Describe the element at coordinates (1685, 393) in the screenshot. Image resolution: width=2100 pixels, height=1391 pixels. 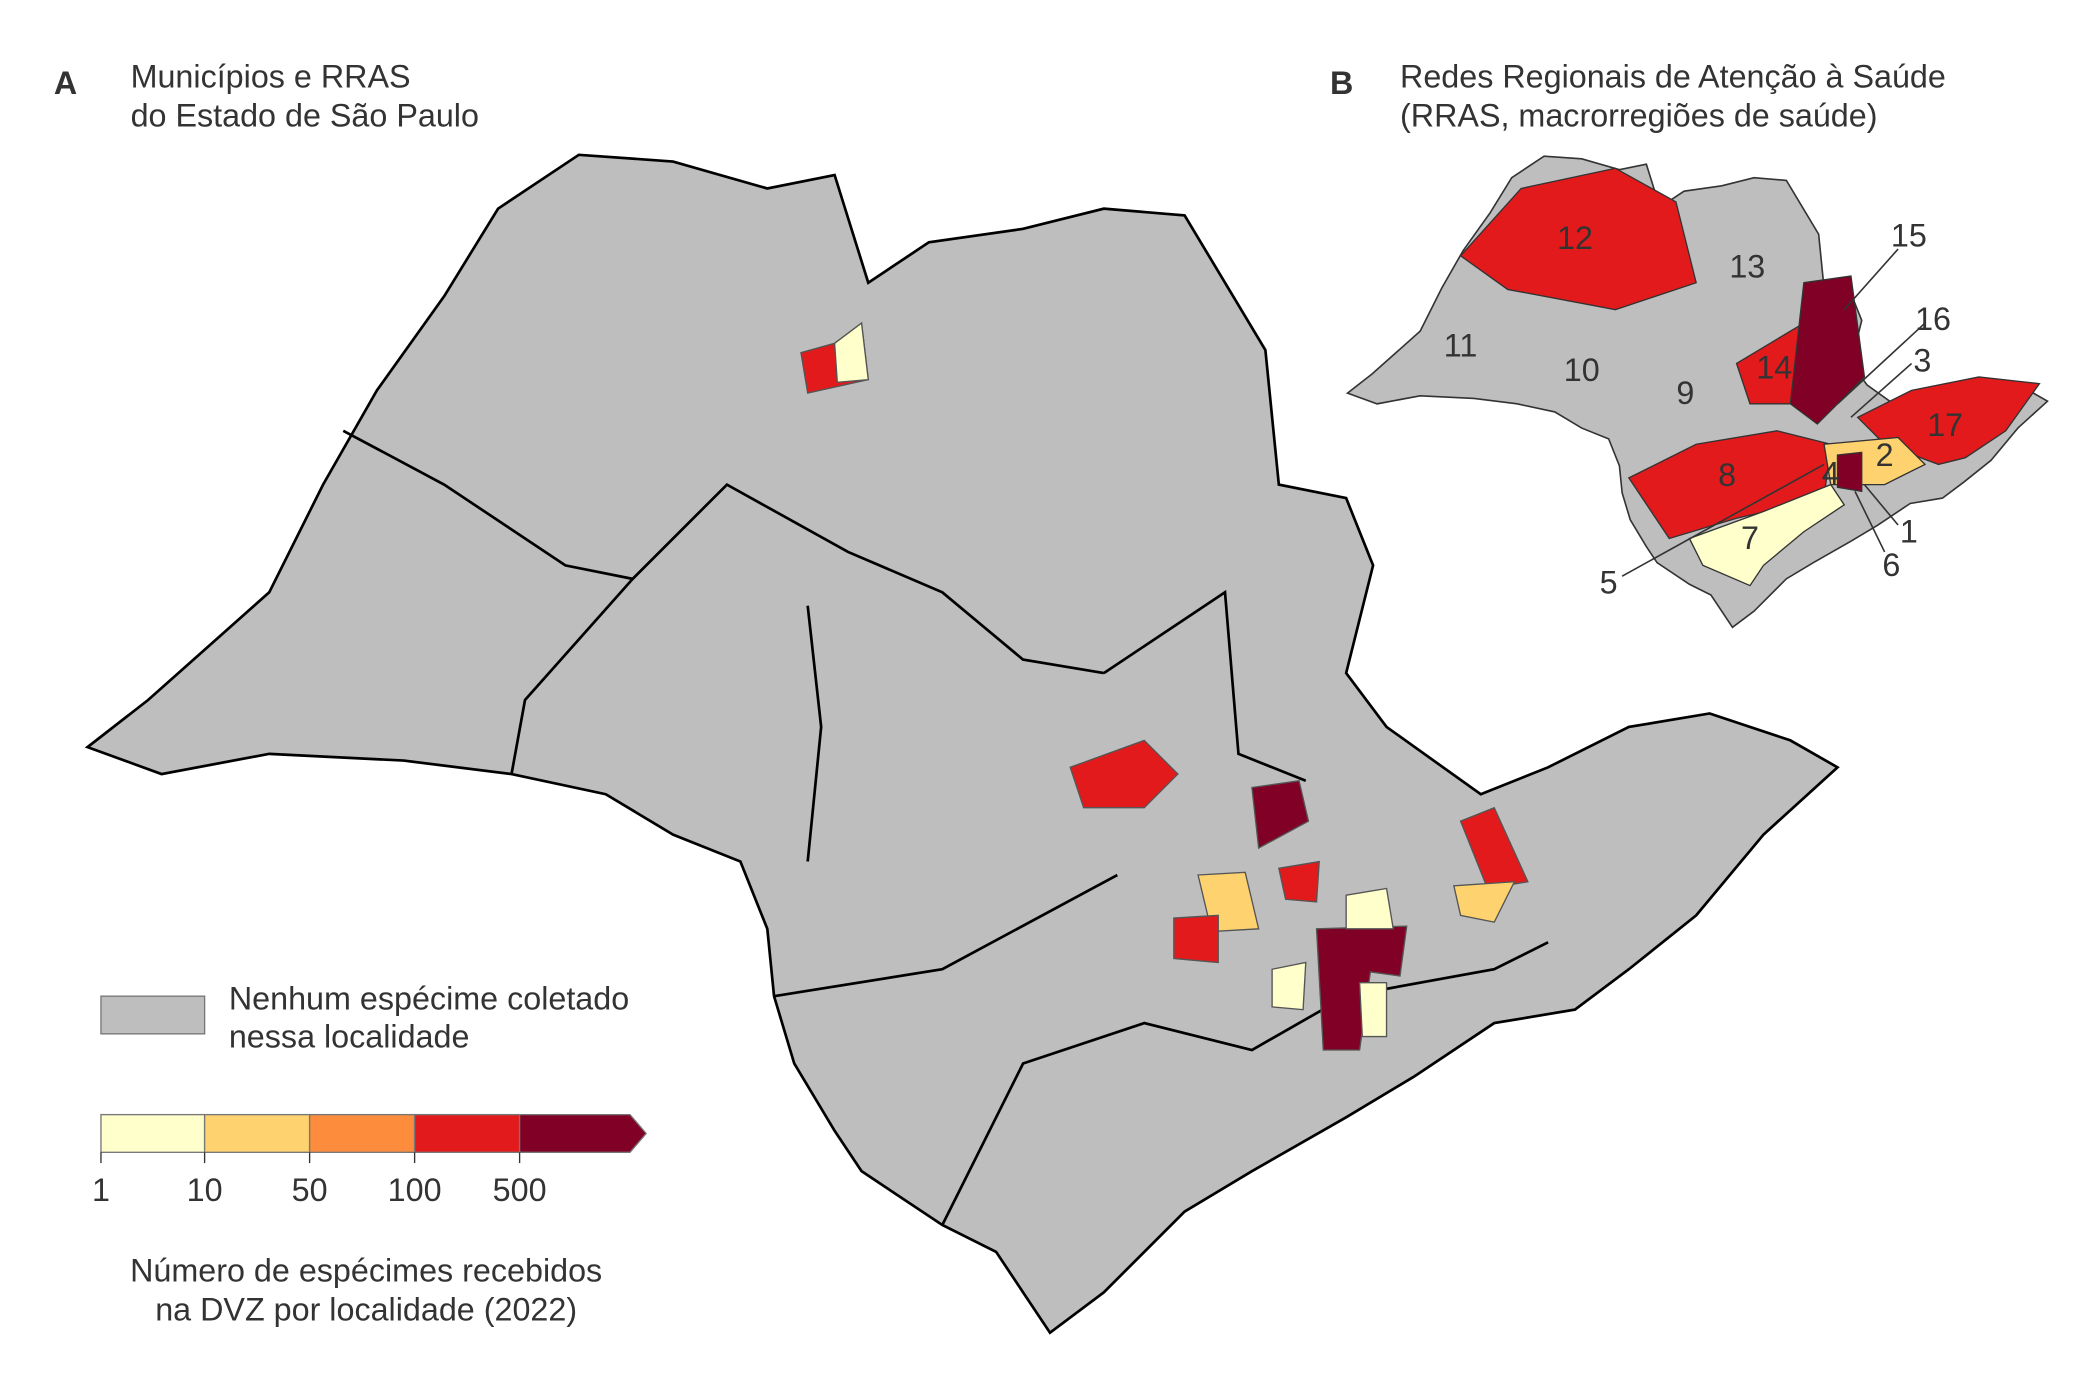
I see `region-label: 9` at that location.